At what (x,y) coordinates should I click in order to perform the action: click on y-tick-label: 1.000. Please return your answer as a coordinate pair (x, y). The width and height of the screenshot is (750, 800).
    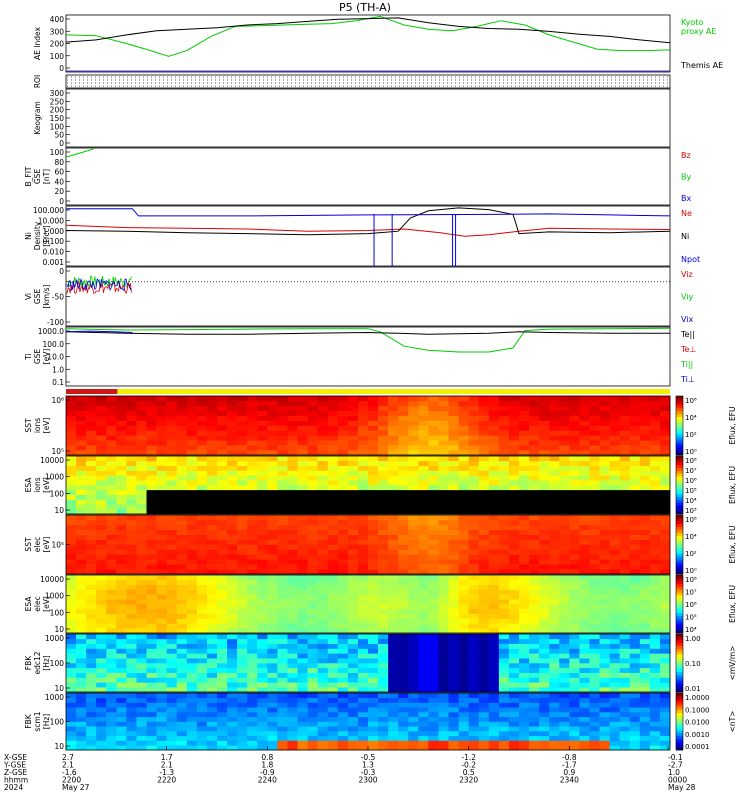
    Looking at the image, I should click on (54, 231).